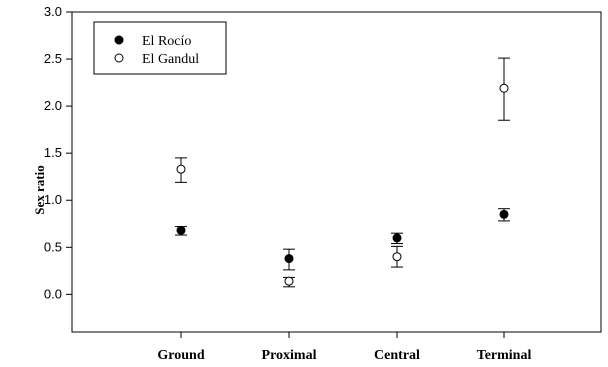 The height and width of the screenshot is (367, 608). I want to click on legend-label: El Rocío, so click(166, 41).